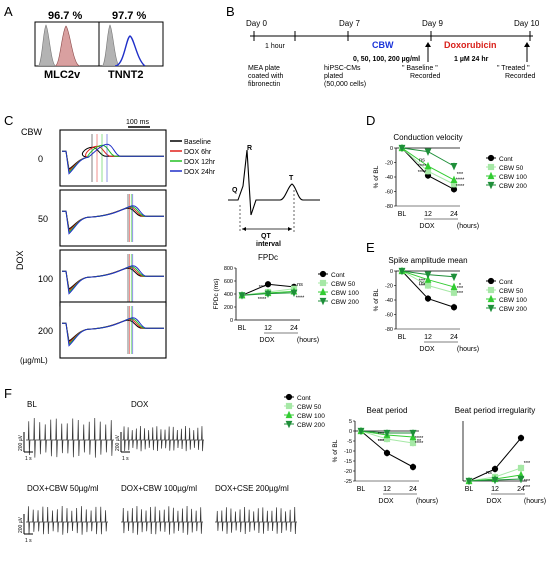 The image size is (550, 566). Describe the element at coordinates (419, 439) in the screenshot. I see `annot-beat-3: ****` at that location.